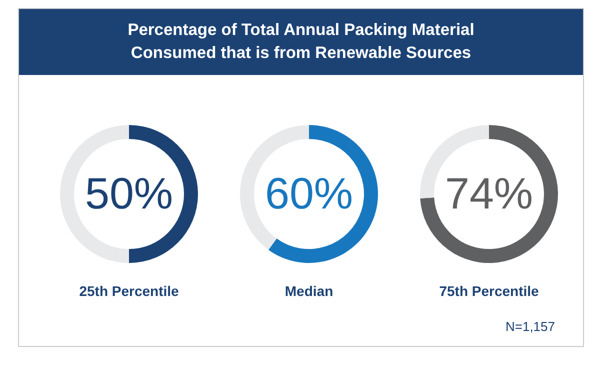 This screenshot has width=600, height=365. What do you see at coordinates (489, 194) in the screenshot?
I see `text: 74%` at bounding box center [489, 194].